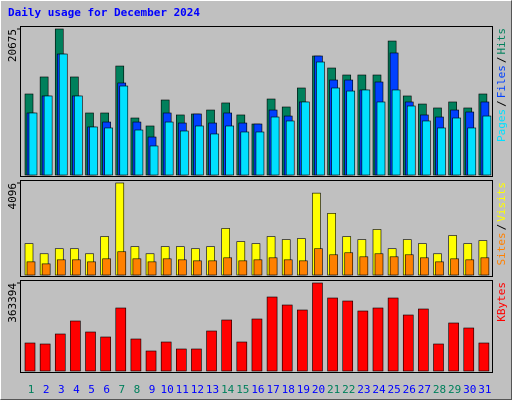  What do you see at coordinates (12, 45) in the screenshot?
I see `y-tick-label: 20675` at bounding box center [12, 45].